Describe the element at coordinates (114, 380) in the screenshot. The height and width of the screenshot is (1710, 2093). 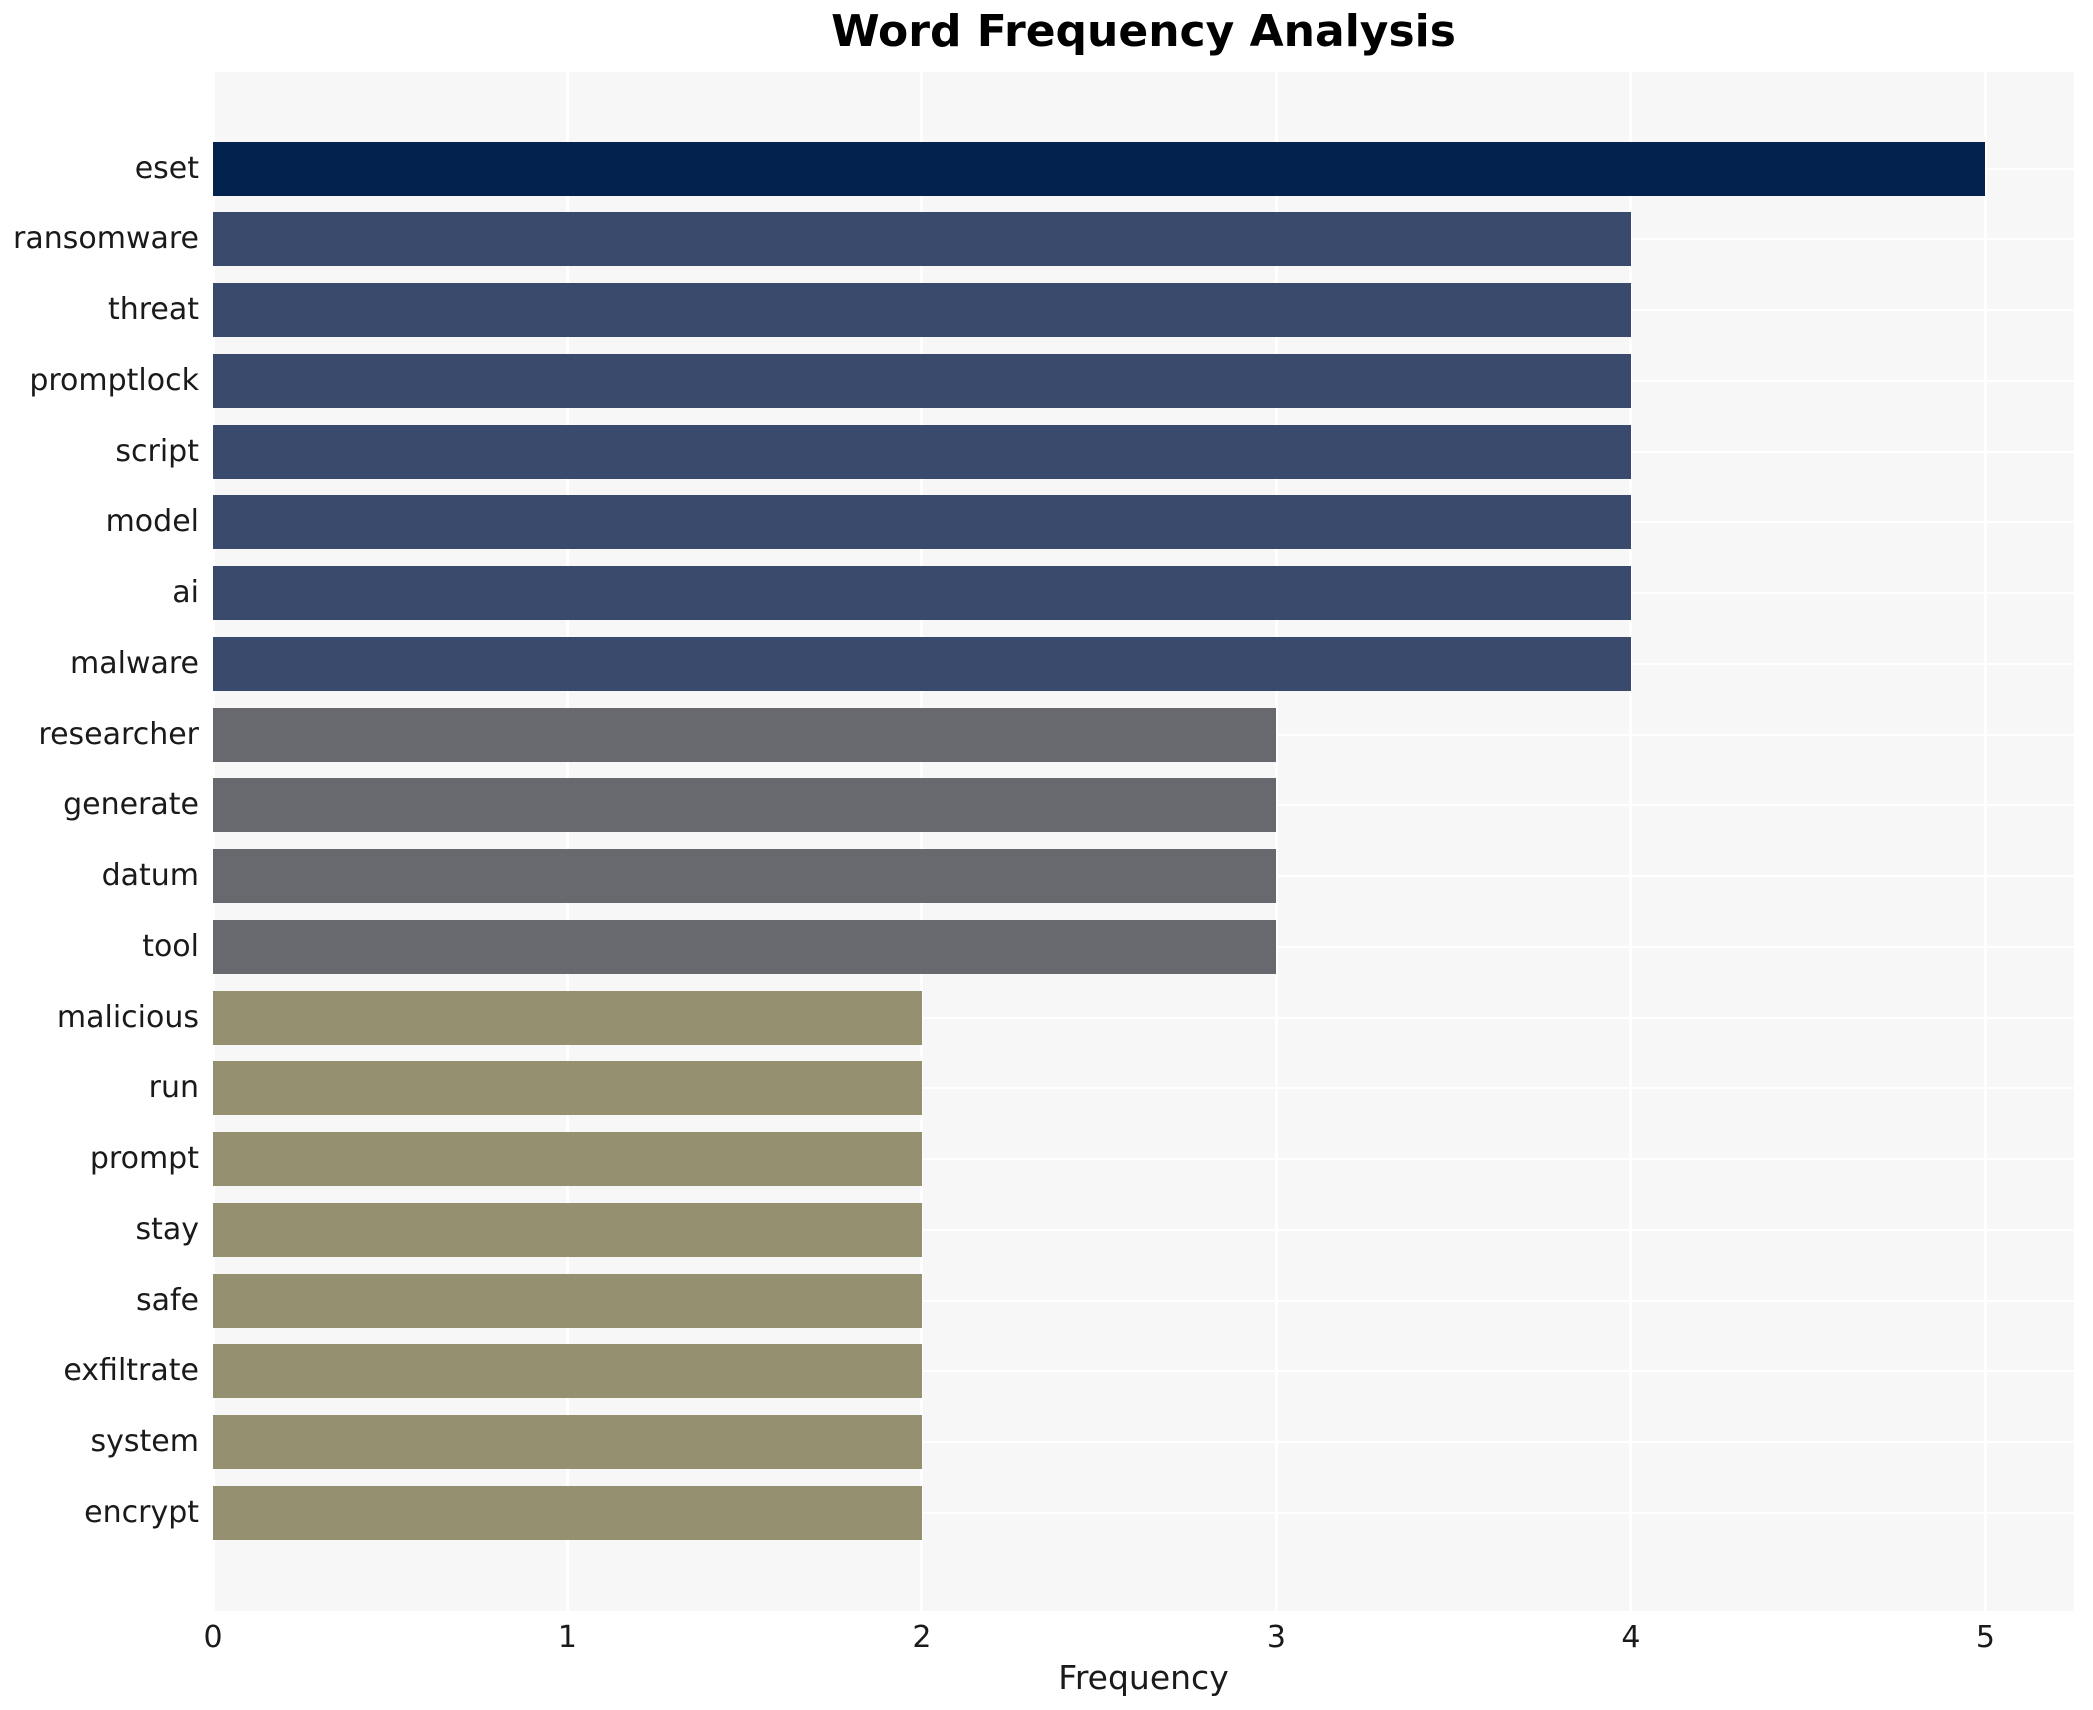
I see `y-tick-label-promptlock: promptlock` at that location.